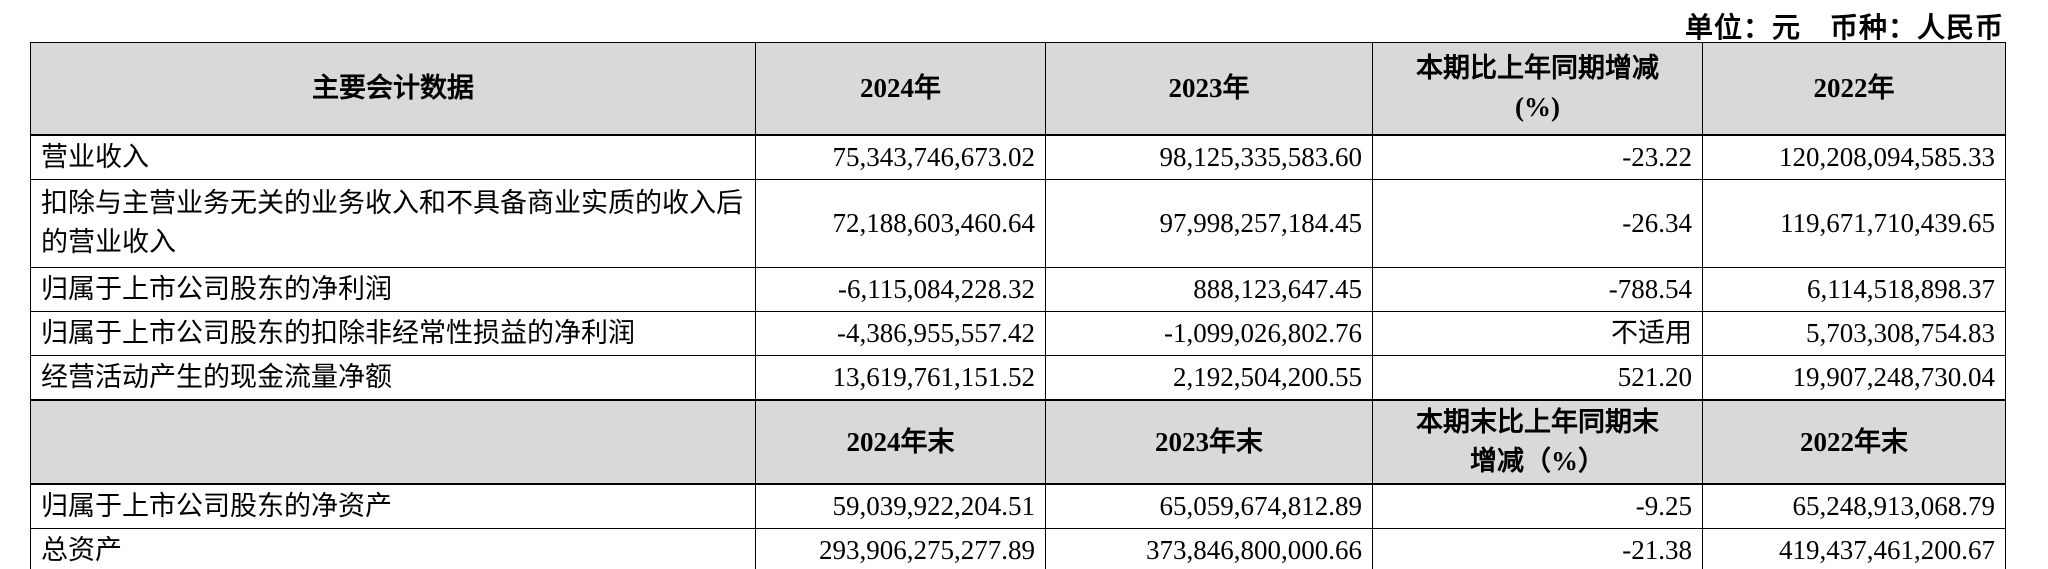  I want to click on value-2023: 65,059,674,812.89, so click(1209, 506).